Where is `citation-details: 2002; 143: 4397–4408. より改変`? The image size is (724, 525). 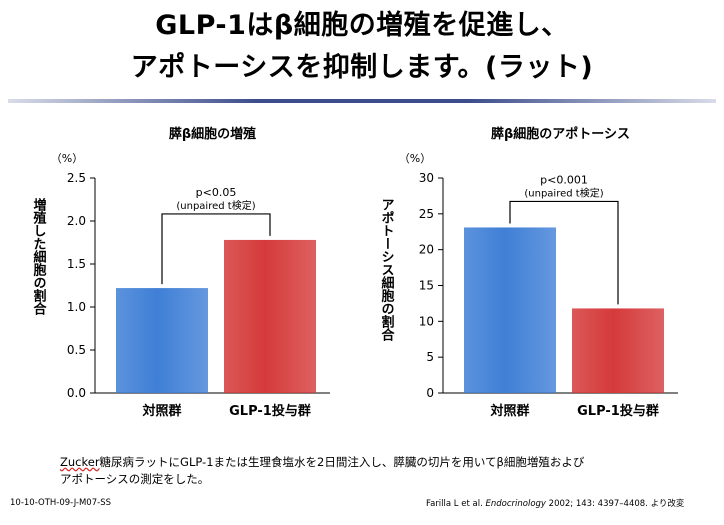 citation-details: 2002; 143: 4397–4408. より改変 is located at coordinates (616, 504).